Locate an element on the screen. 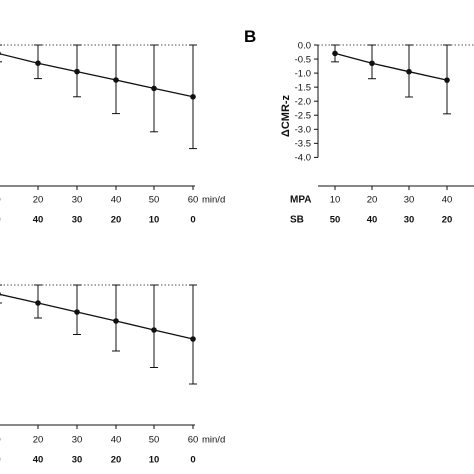 The image size is (474, 474). y-tick-label: -1.5 is located at coordinates (303, 87).